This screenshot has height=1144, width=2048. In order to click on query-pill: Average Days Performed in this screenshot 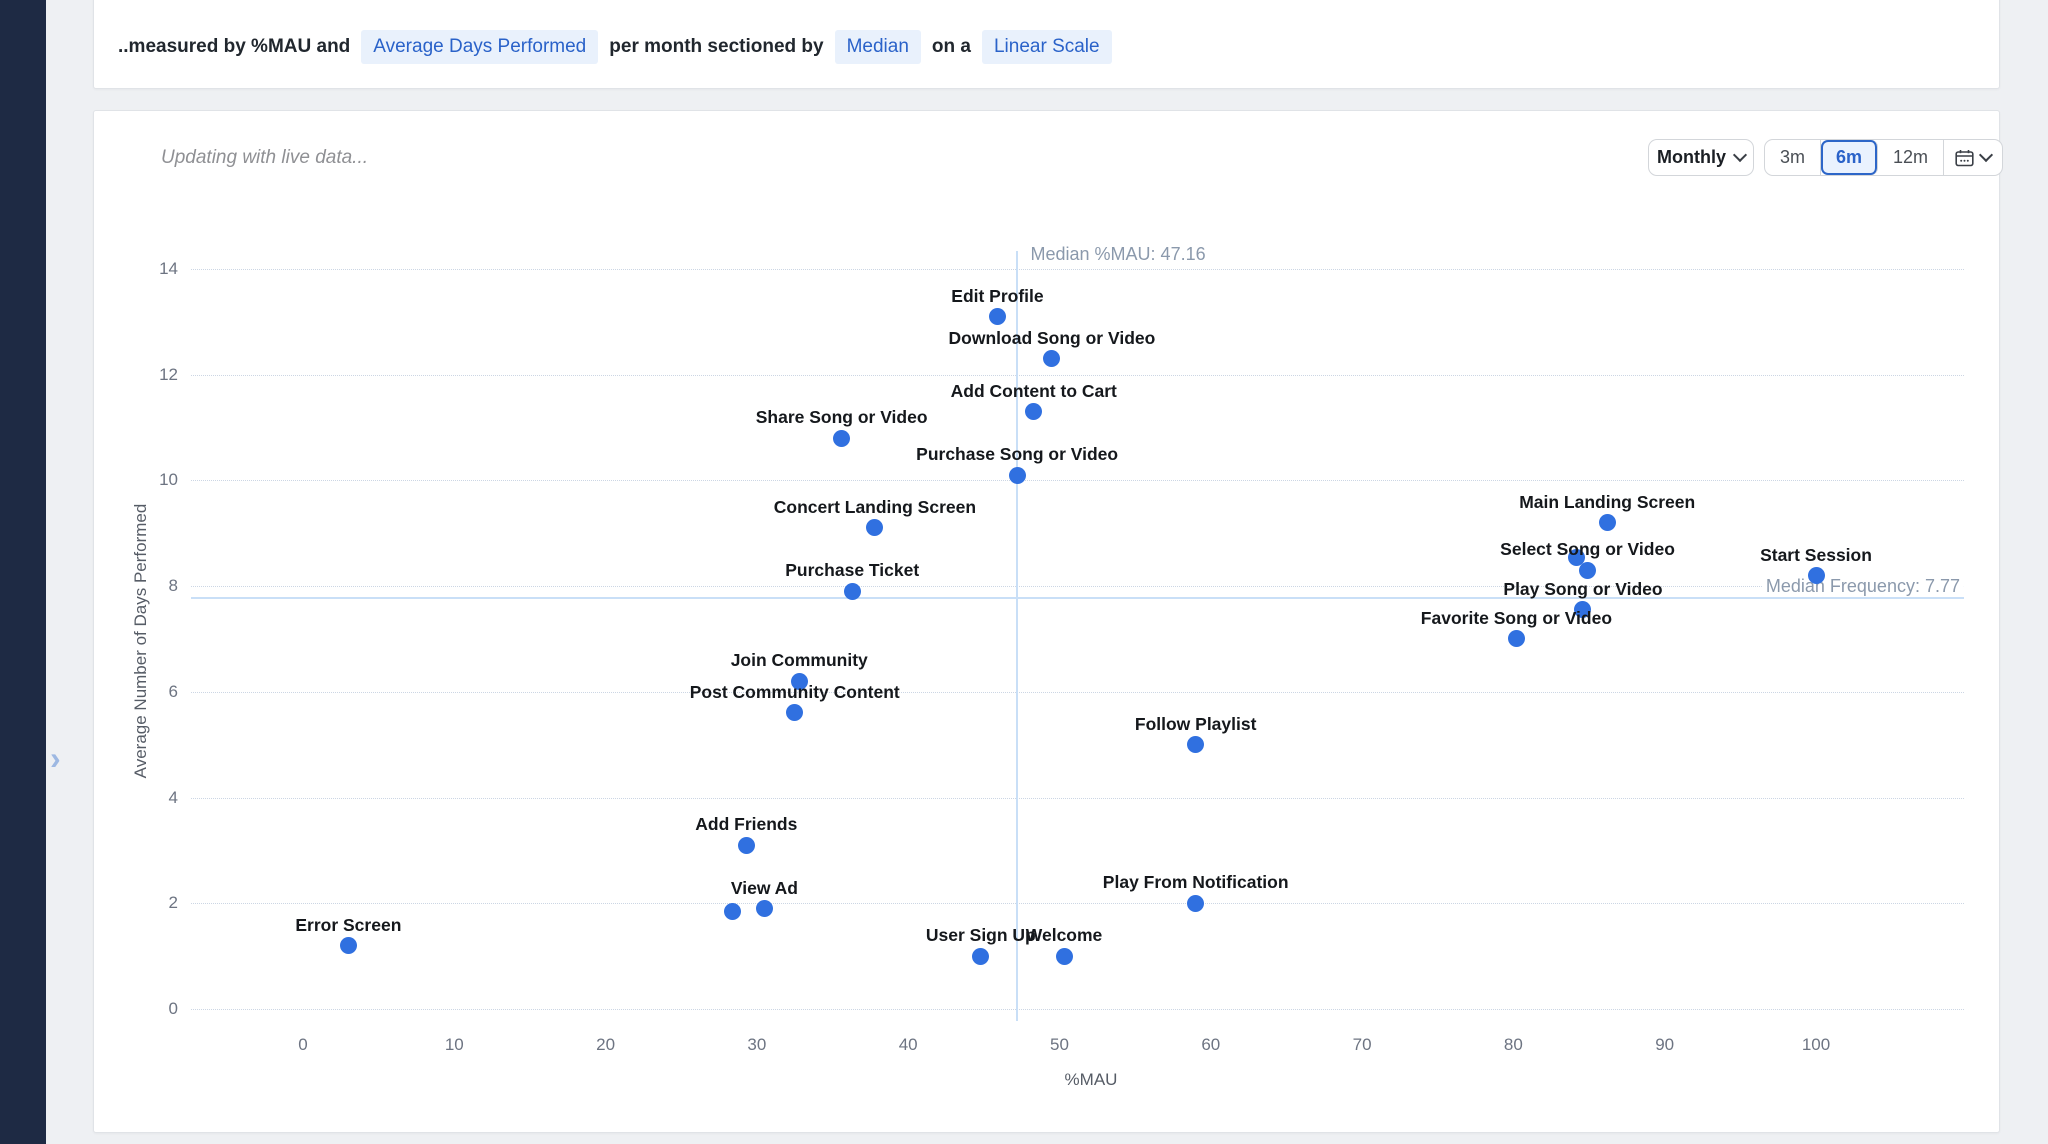, I will do `click(480, 47)`.